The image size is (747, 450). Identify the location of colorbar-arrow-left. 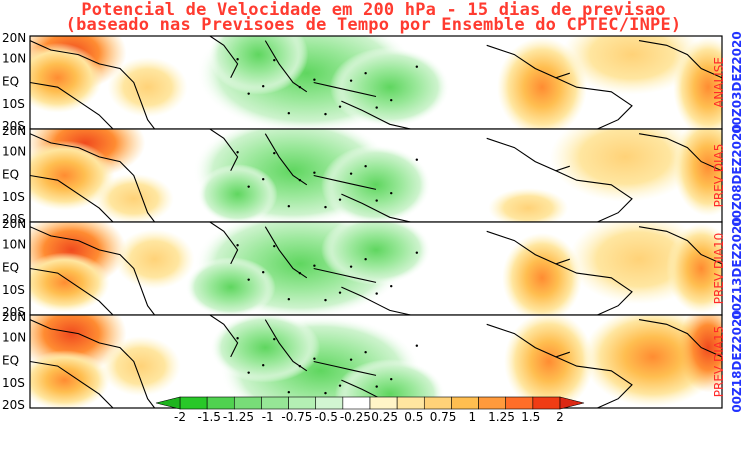
(168, 403).